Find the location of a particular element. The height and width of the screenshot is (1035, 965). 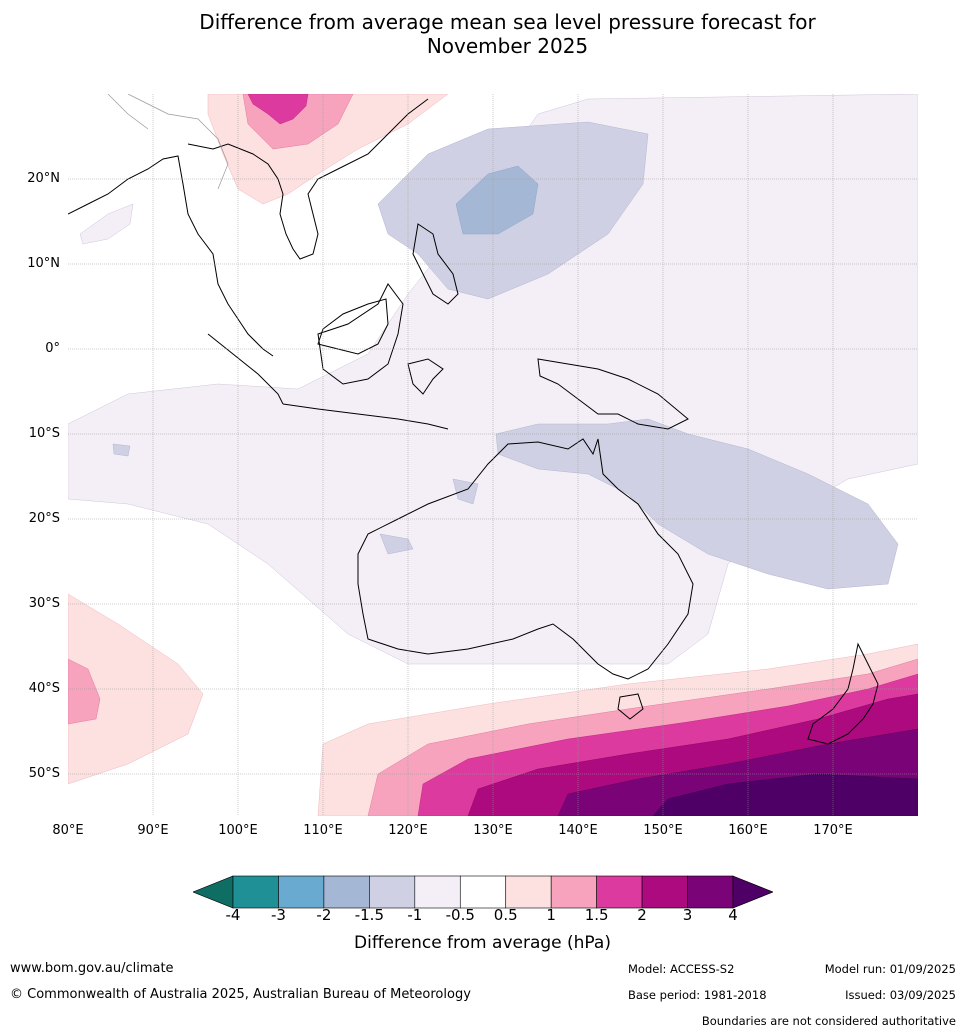

lat-label-10n: 10°N is located at coordinates (43, 263).